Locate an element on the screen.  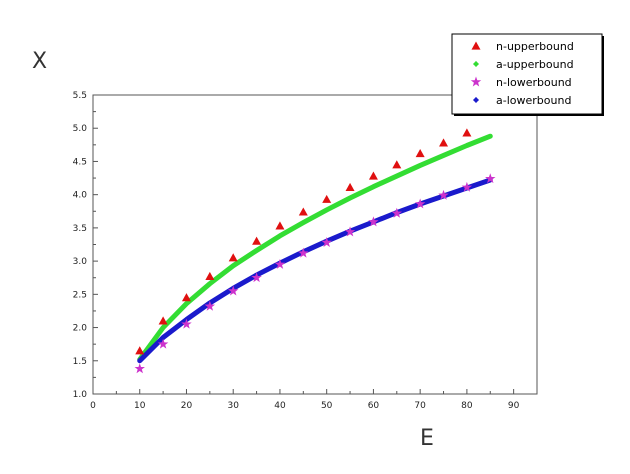
x-axis-label: E is located at coordinates (427, 438).